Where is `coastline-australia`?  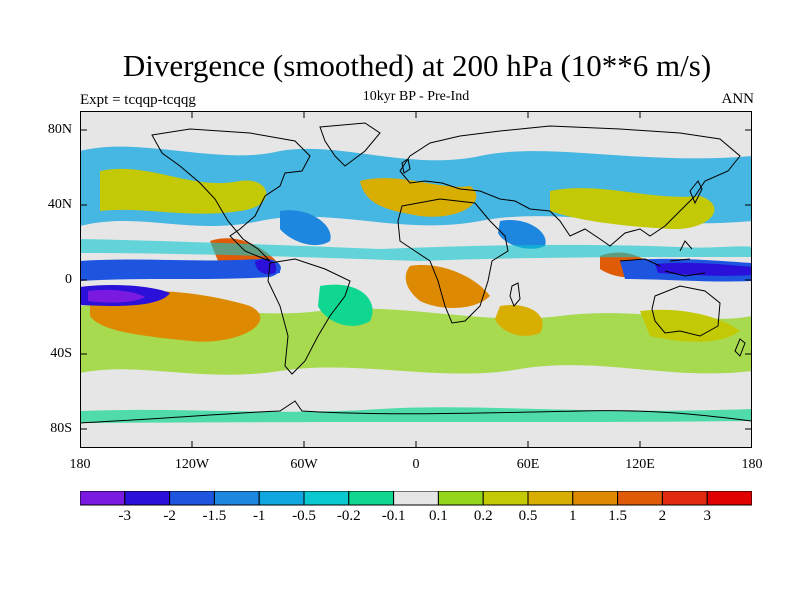
coastline-australia is located at coordinates (686, 311).